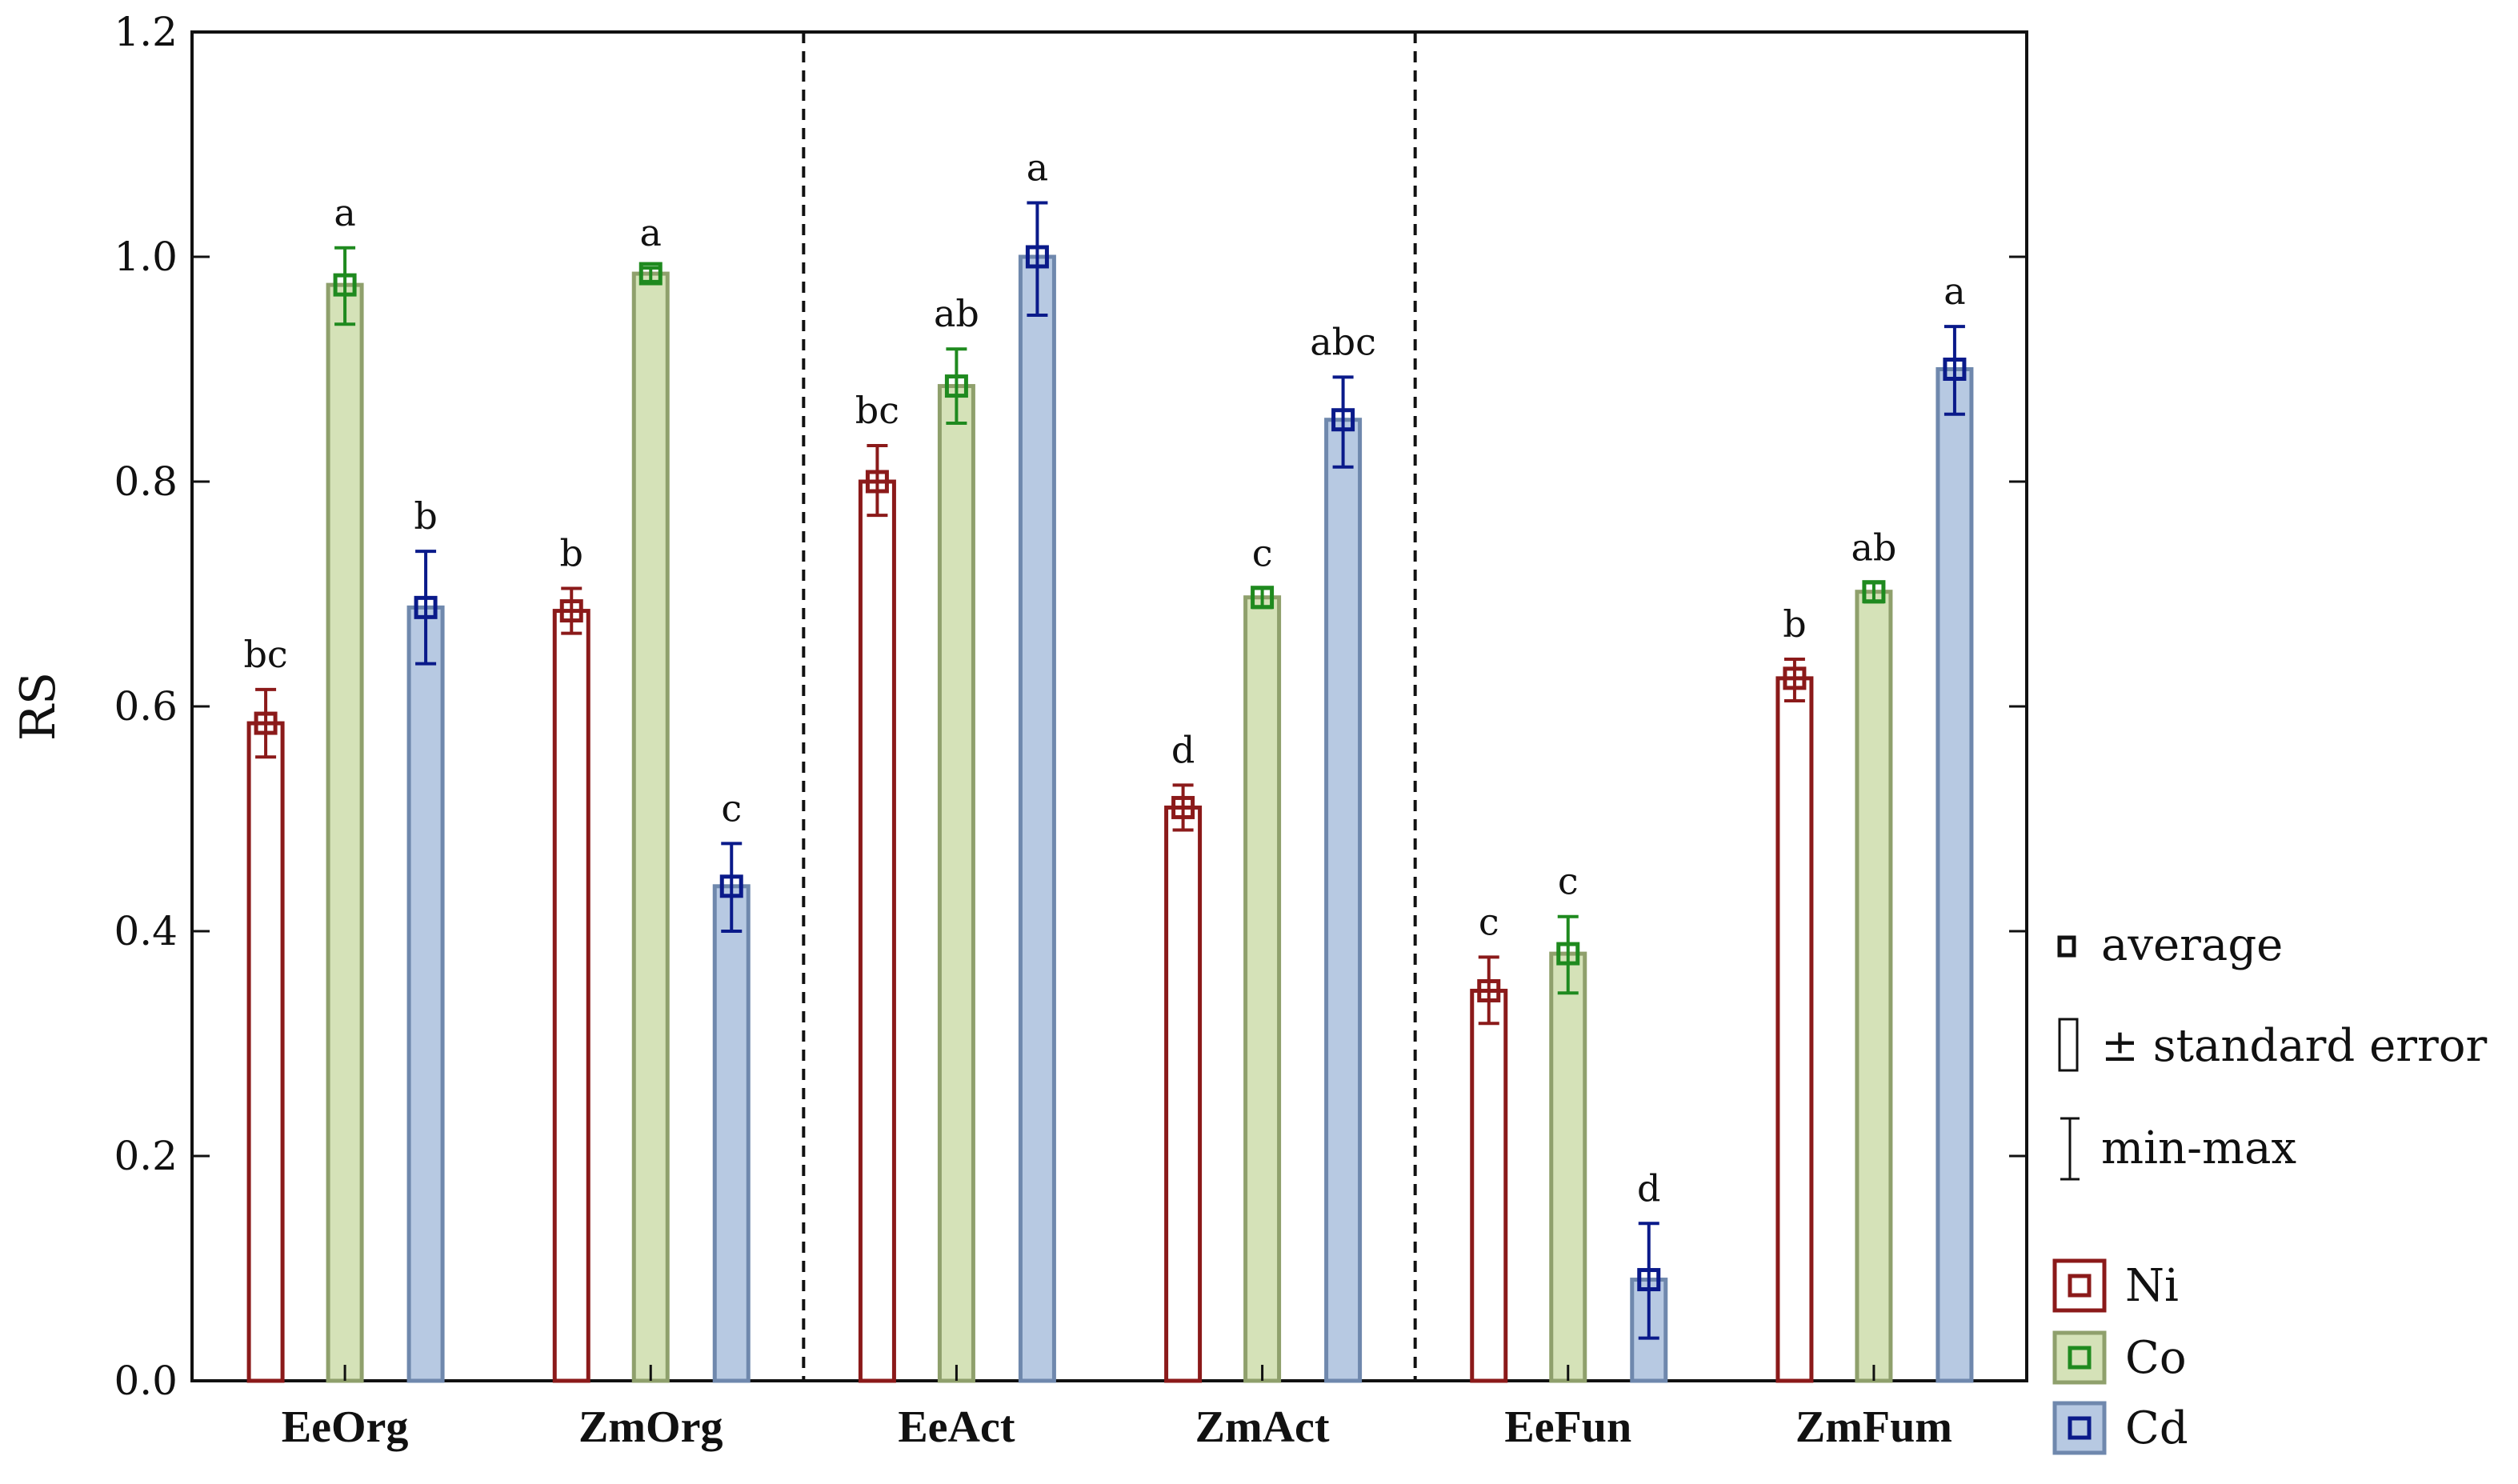  What do you see at coordinates (2066, 946) in the screenshot?
I see `legend-average-symbol` at bounding box center [2066, 946].